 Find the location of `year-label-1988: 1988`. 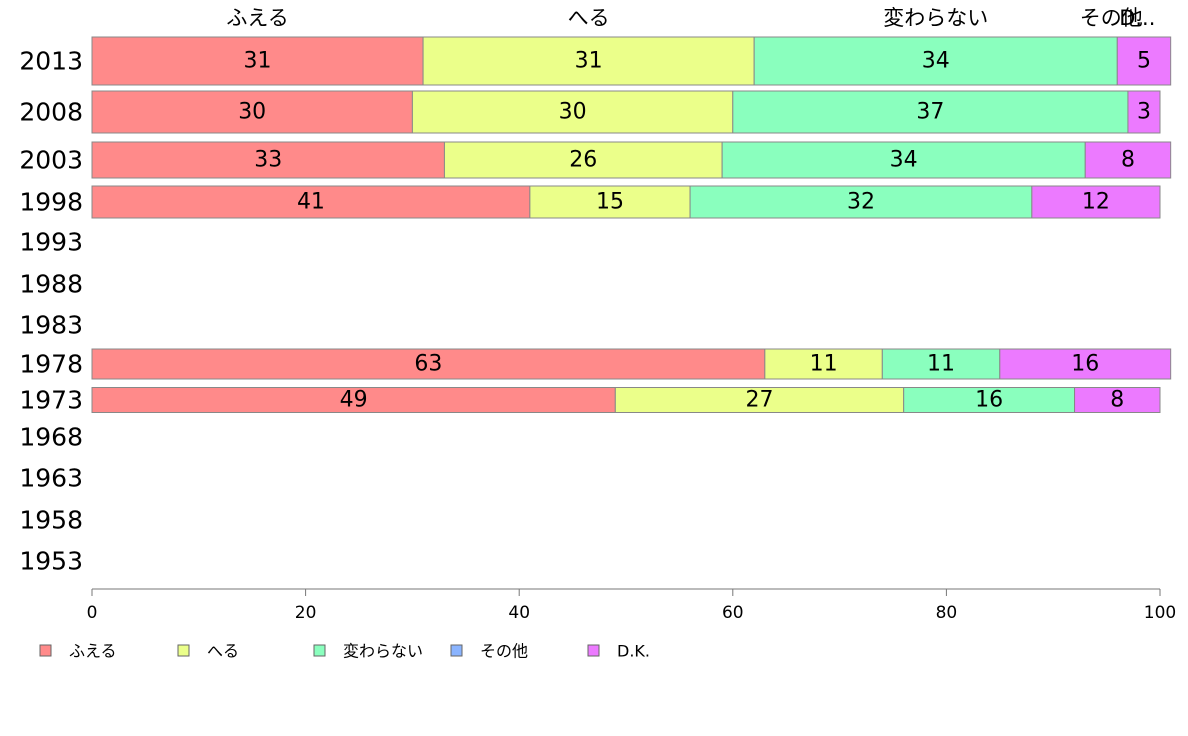

year-label-1988: 1988 is located at coordinates (51, 284).